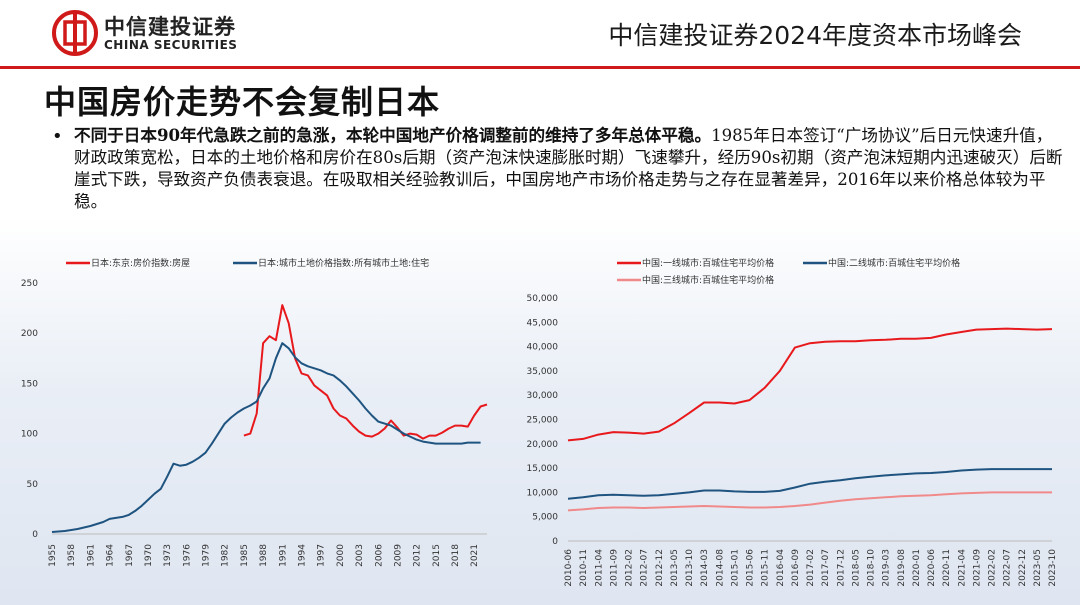 The width and height of the screenshot is (1080, 605). What do you see at coordinates (245, 555) in the screenshot?
I see `x-tick-label: 1985` at bounding box center [245, 555].